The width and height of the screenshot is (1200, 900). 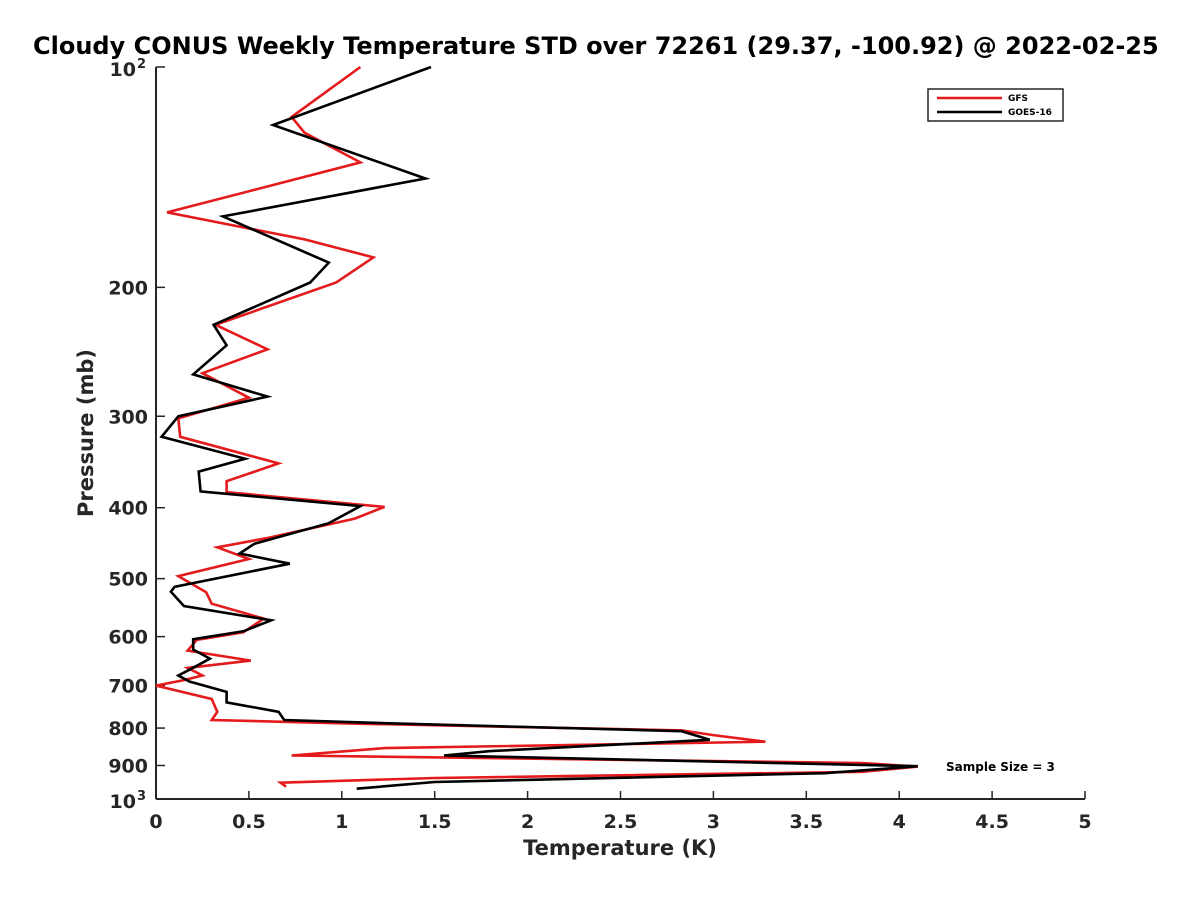 What do you see at coordinates (155, 822) in the screenshot?
I see `x-tick-label: 0` at bounding box center [155, 822].